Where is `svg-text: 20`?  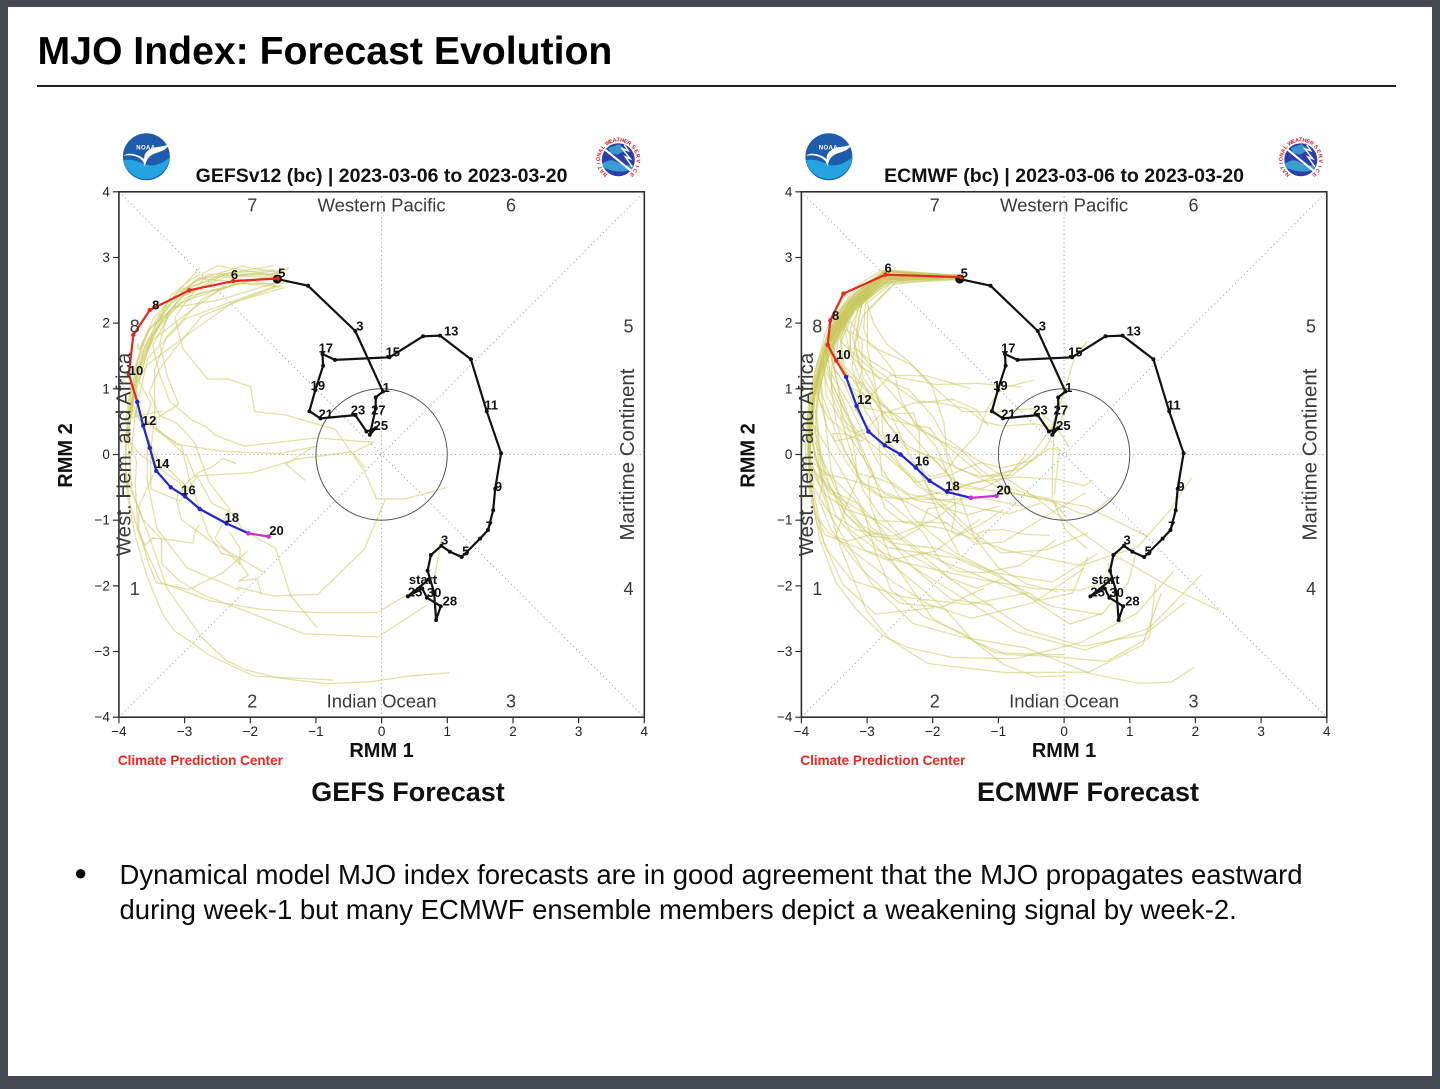 svg-text: 20 is located at coordinates (276, 530).